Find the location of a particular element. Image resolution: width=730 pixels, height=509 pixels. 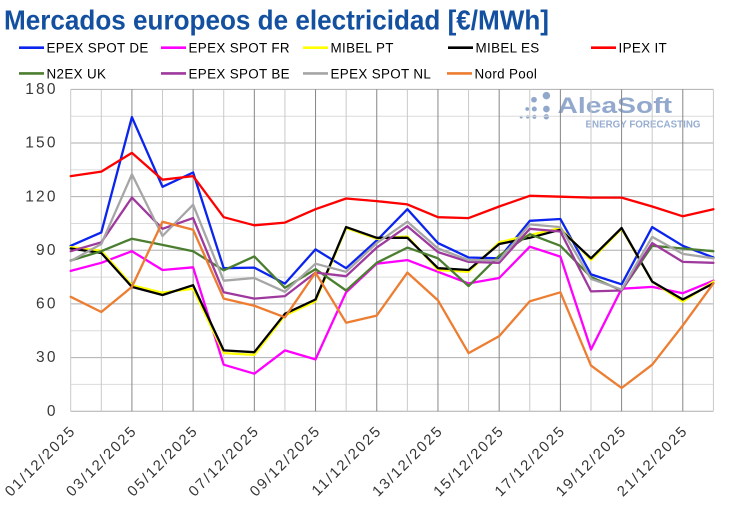

svg-text: MIBEL PT is located at coordinates (362, 48).